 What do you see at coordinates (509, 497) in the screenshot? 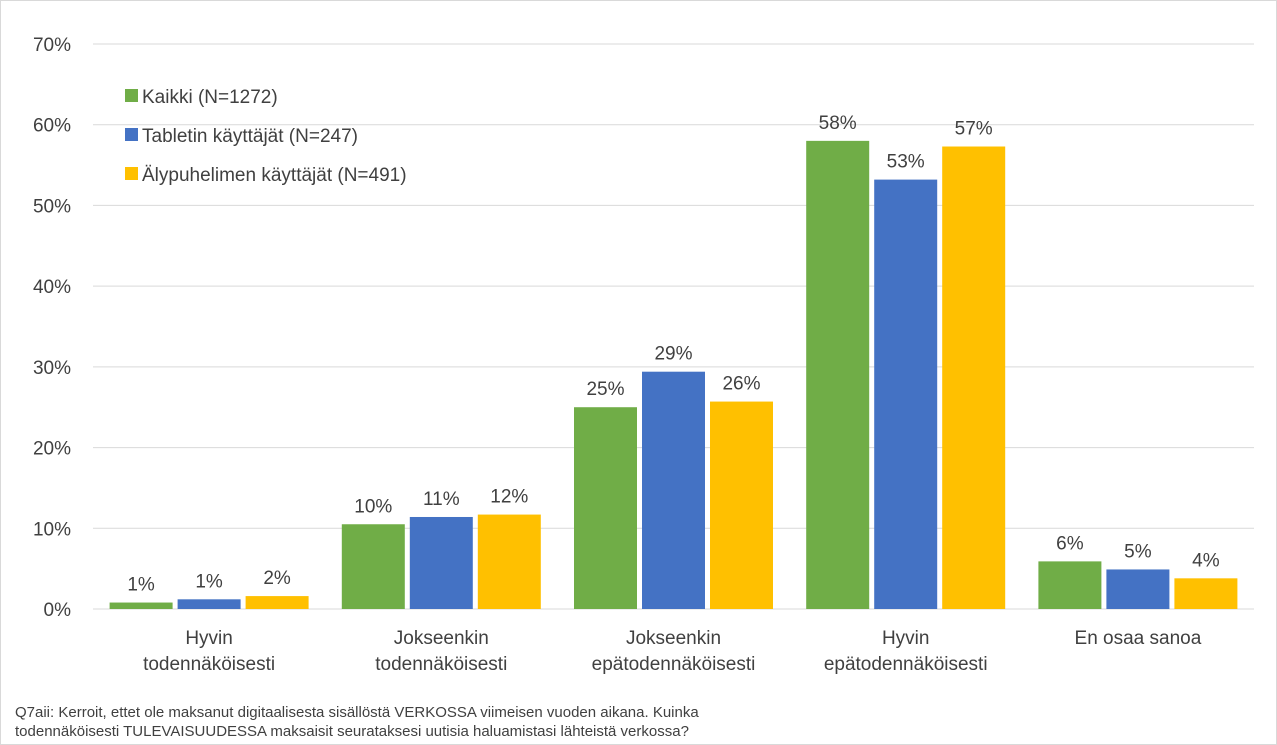
I see `data-label: 12%` at bounding box center [509, 497].